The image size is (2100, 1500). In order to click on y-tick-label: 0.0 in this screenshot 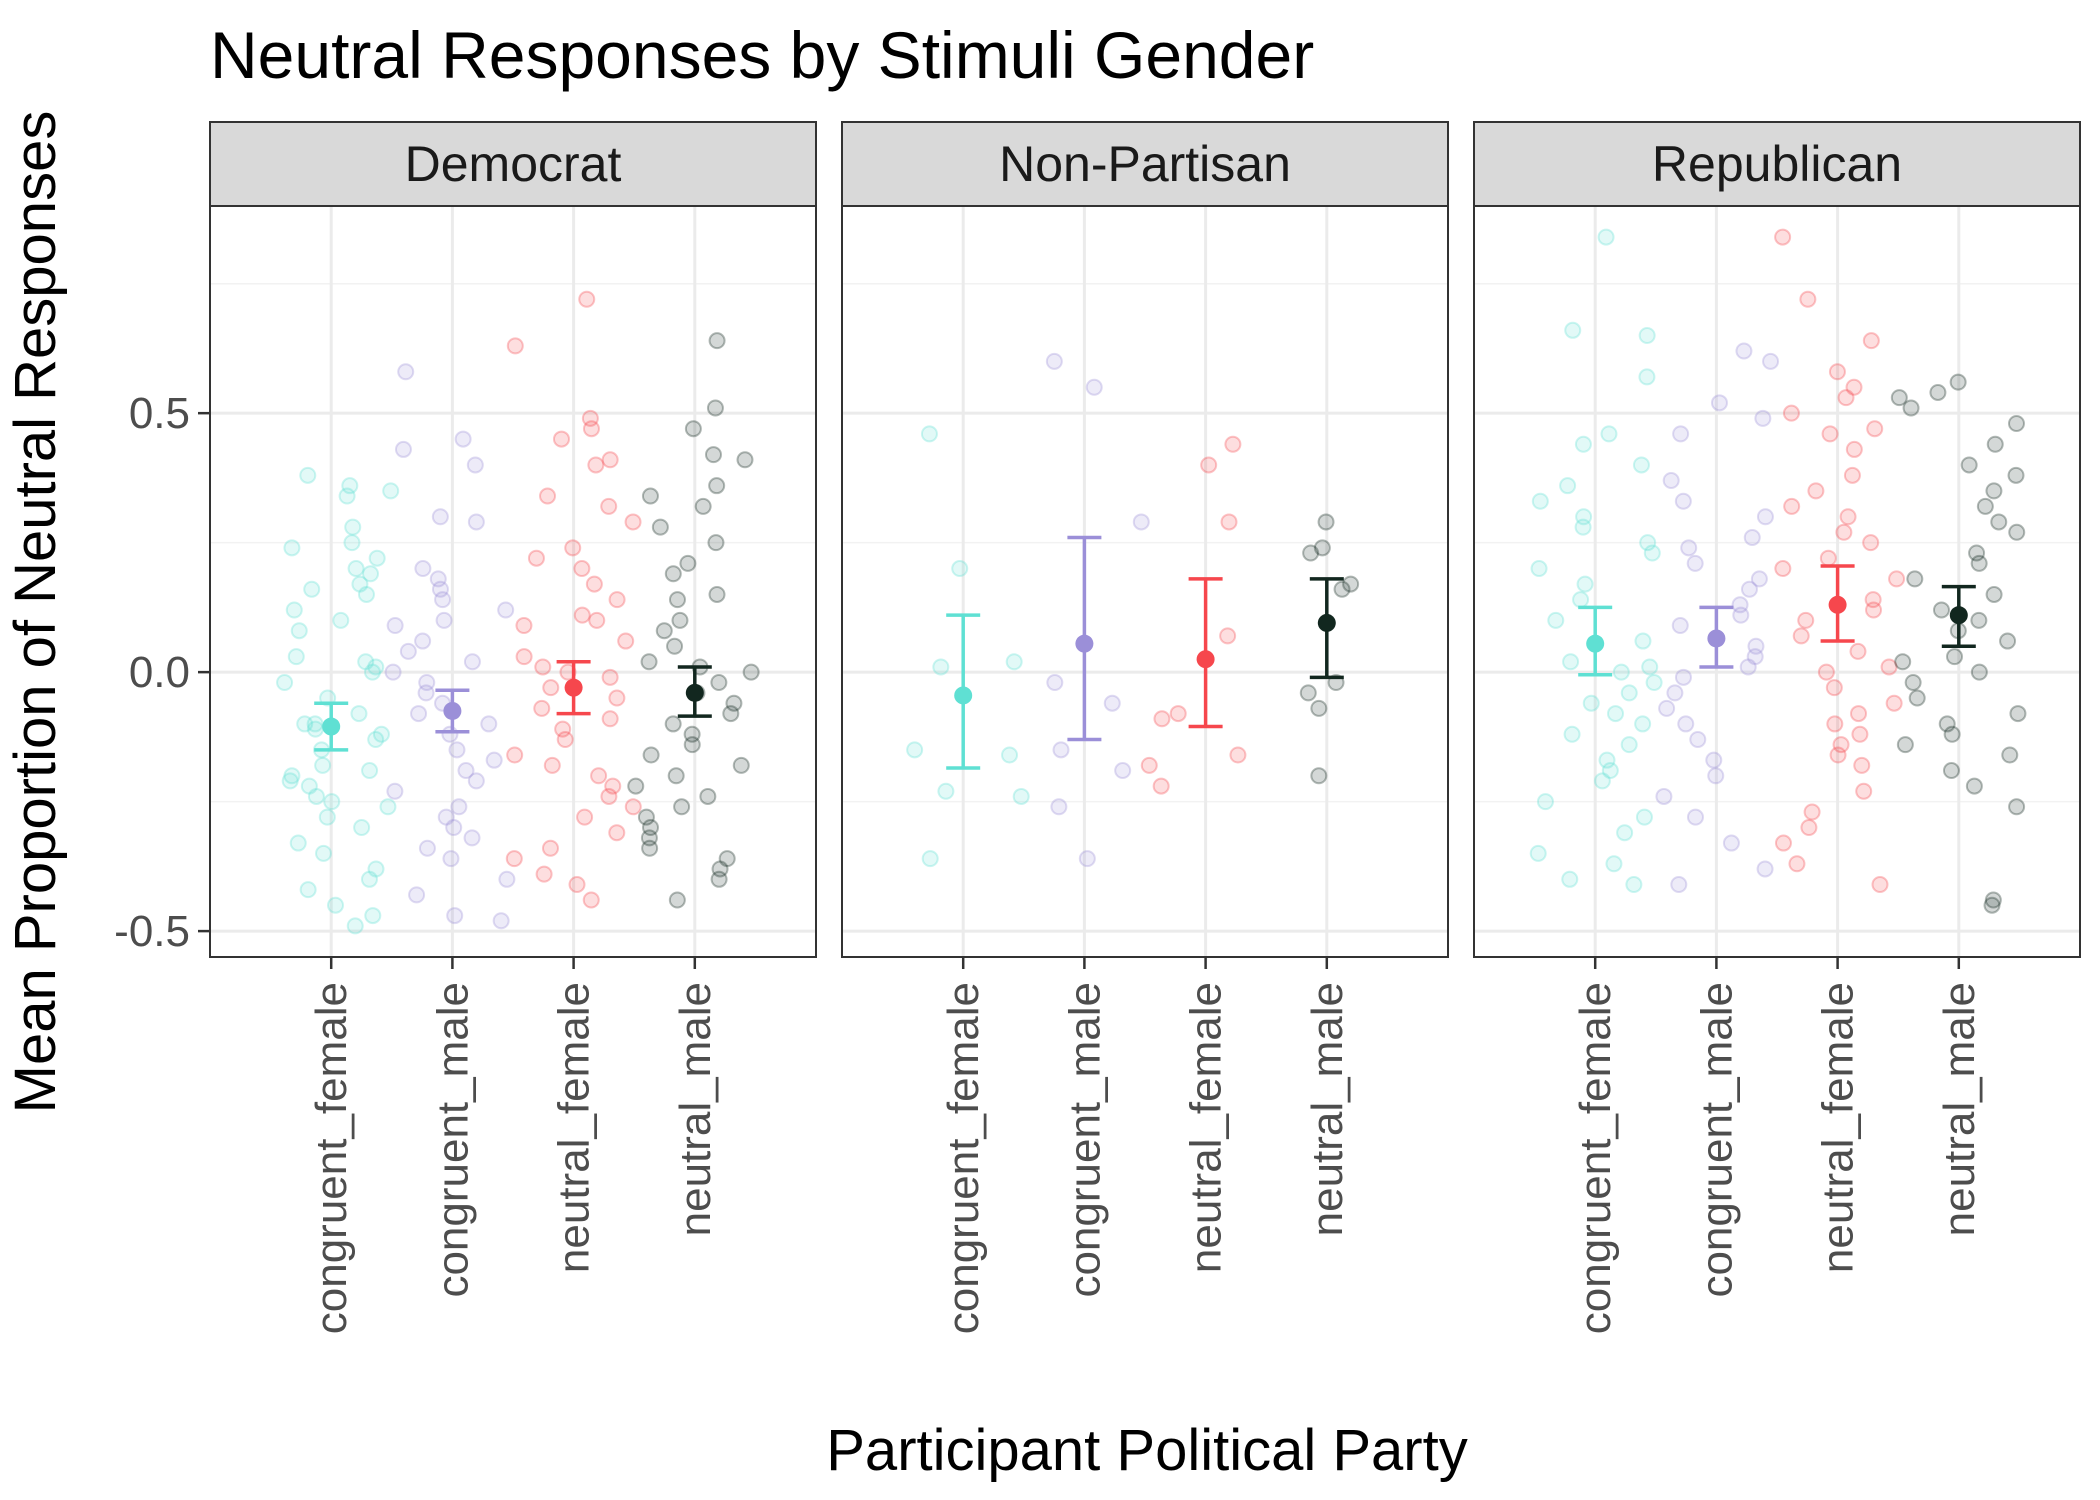, I will do `click(159, 672)`.